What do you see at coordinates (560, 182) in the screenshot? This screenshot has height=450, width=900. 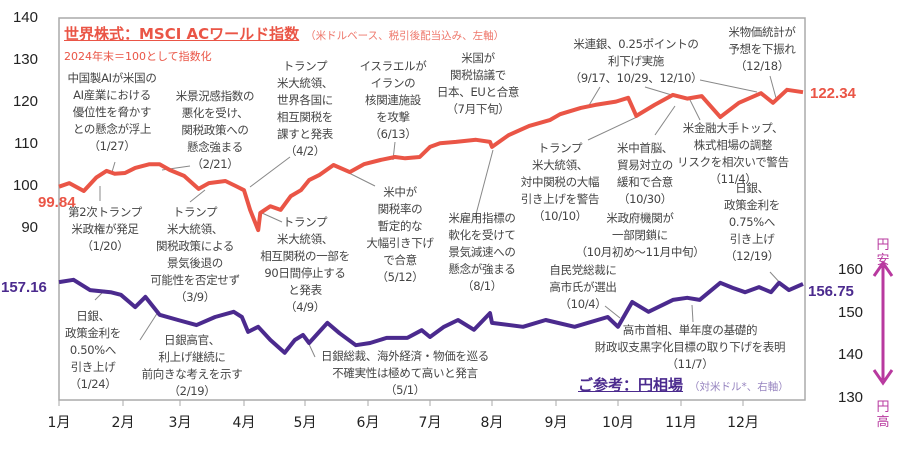 I see `event-annotation: トランプ 米大統領、 対中関税の大幅 引き上げを警告 （10/10）` at bounding box center [560, 182].